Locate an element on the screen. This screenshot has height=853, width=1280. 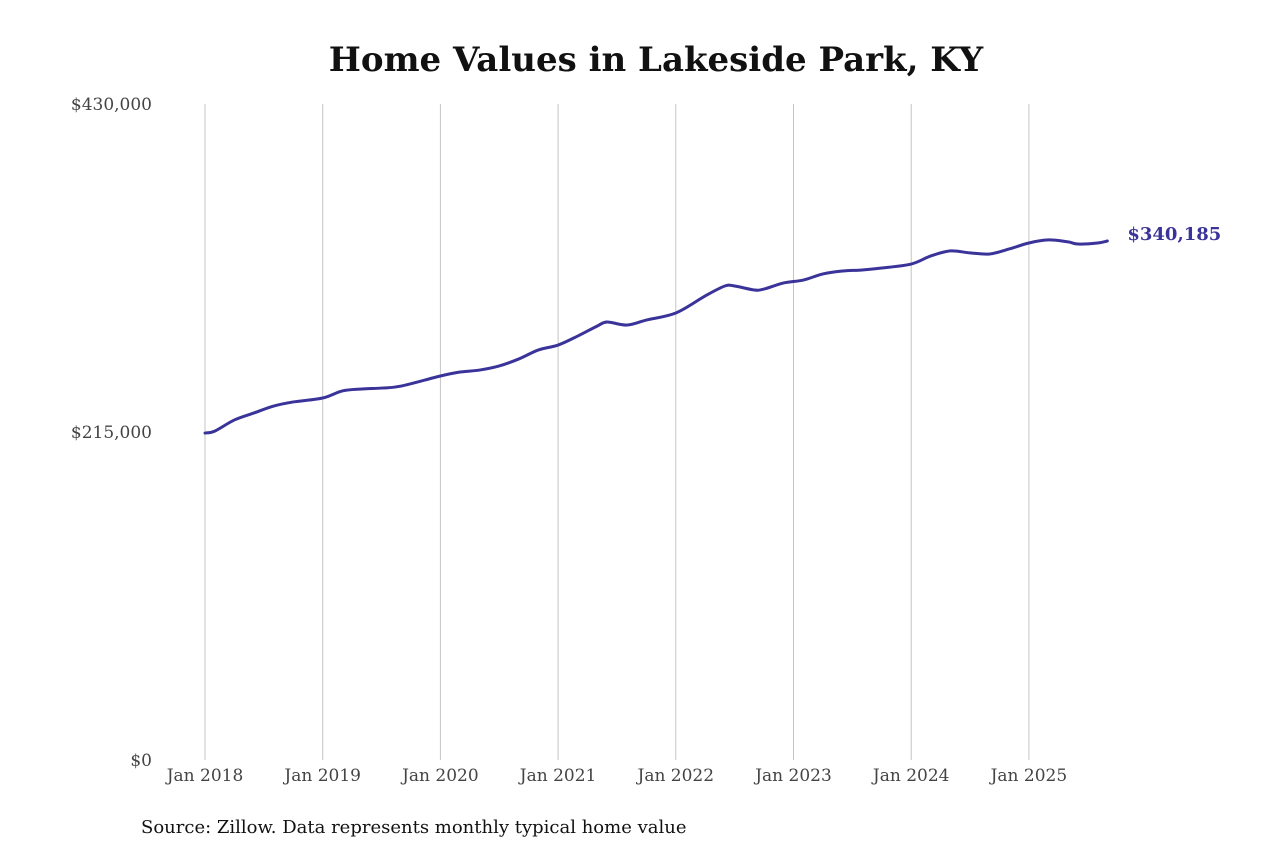
end-value-label: $340,185 is located at coordinates (1174, 234).